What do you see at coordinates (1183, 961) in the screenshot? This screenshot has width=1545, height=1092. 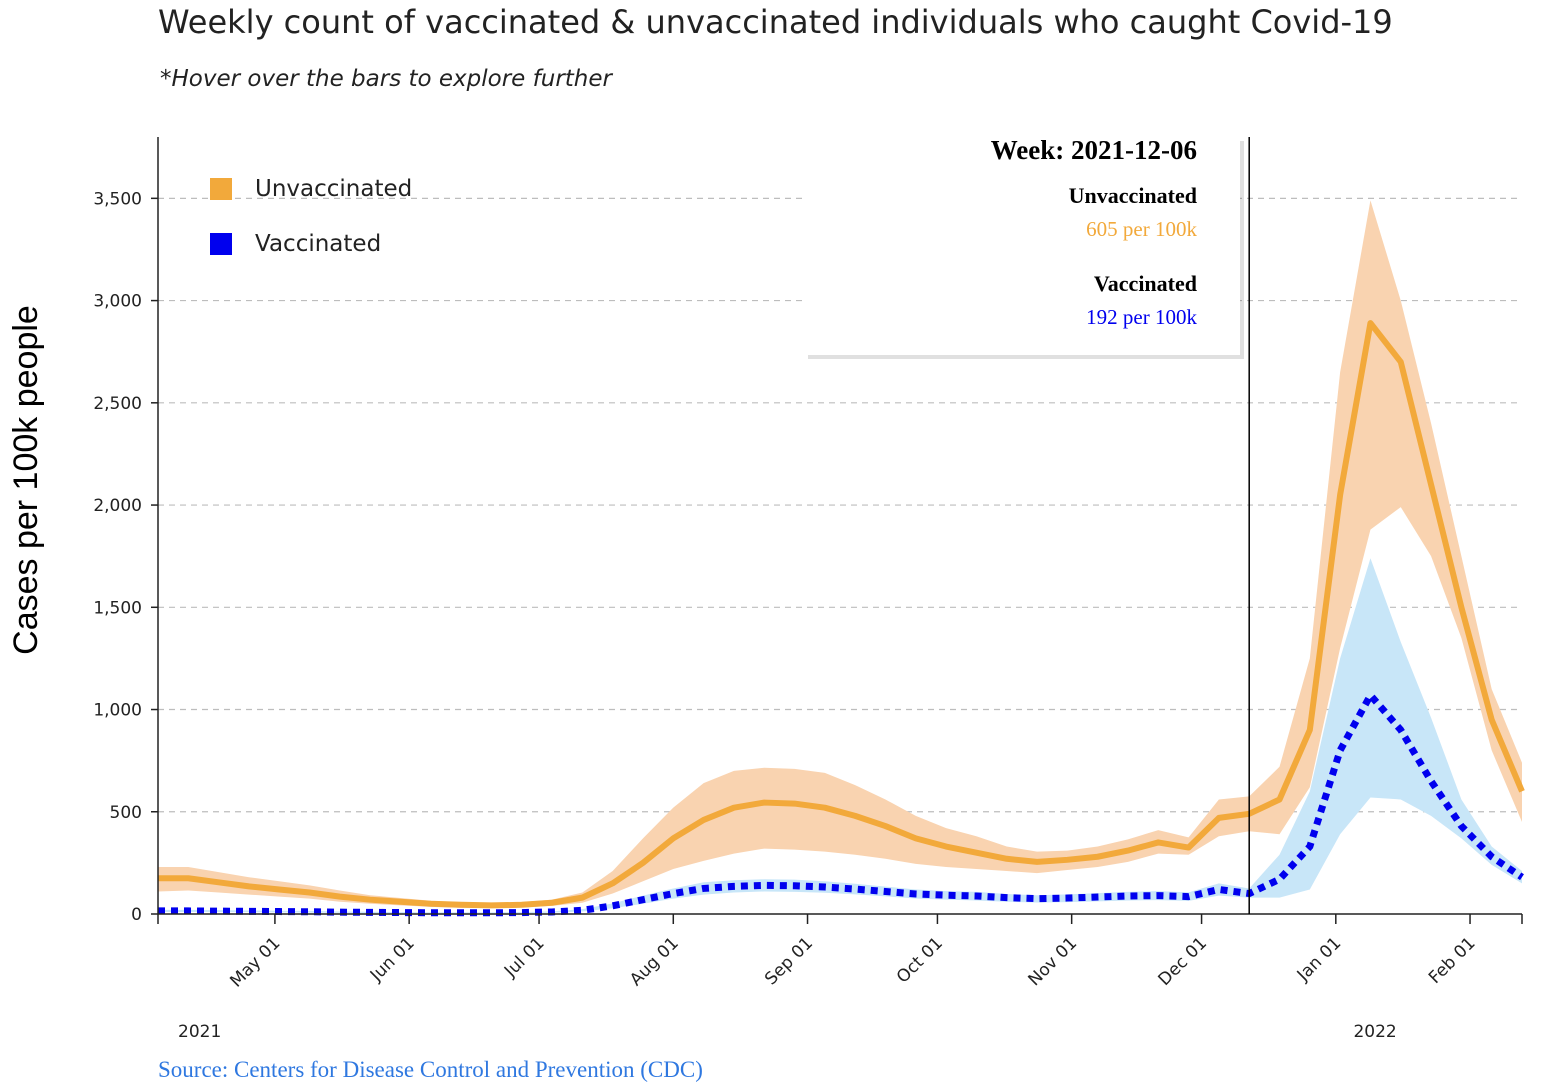 I see `x-tick-label: Dec 01` at bounding box center [1183, 961].